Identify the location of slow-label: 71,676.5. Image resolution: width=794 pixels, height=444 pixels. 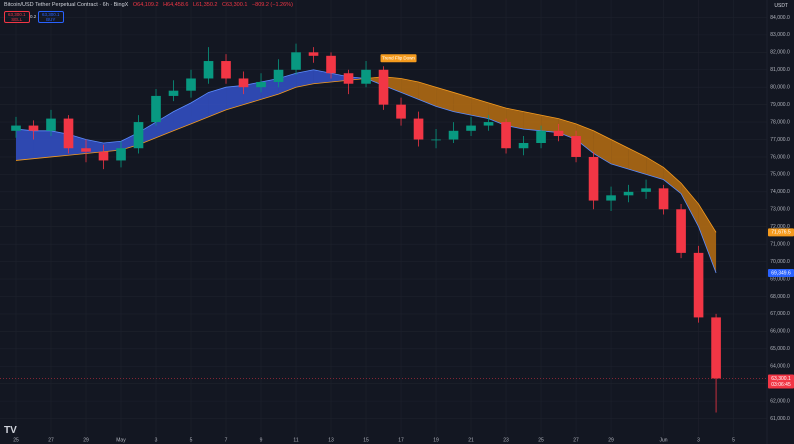
(781, 233).